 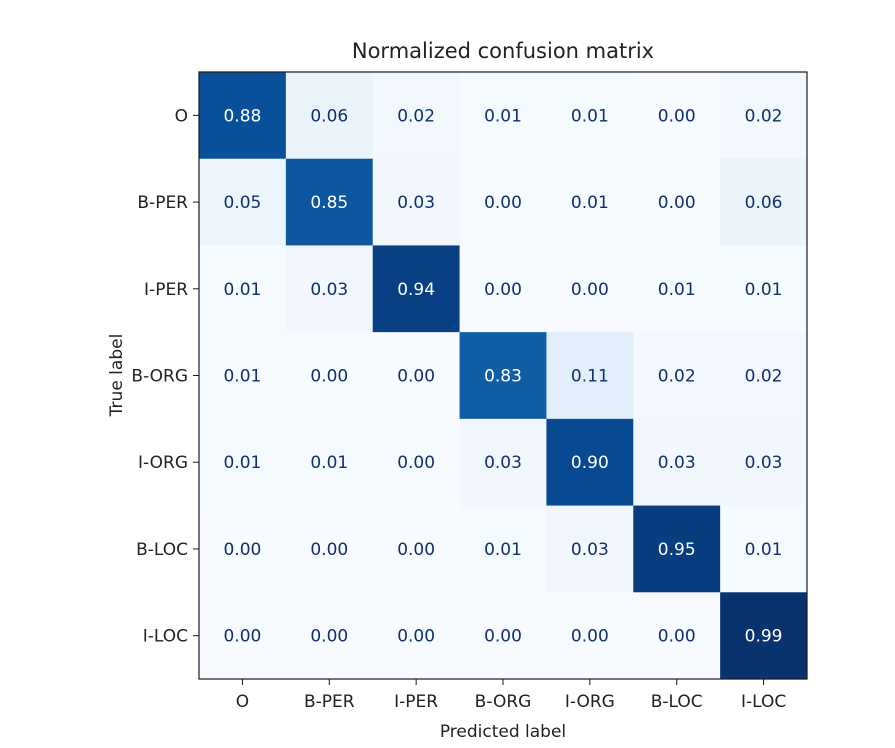 I want to click on cell-value-I-LOC-B-LOC: 0.00, so click(x=677, y=637).